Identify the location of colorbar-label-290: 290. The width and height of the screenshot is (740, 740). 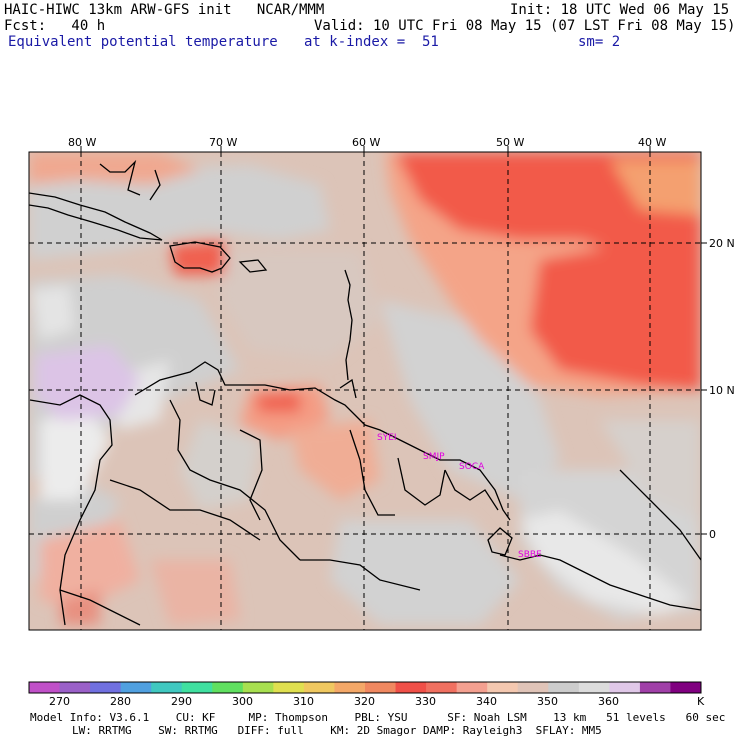
(181, 701).